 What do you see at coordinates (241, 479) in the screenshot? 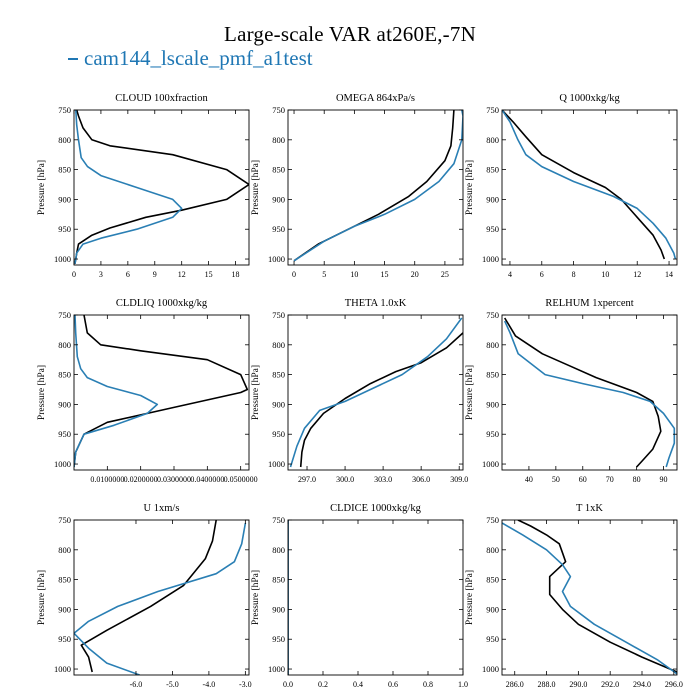
I see `x-tick-label: 0.0500000` at bounding box center [241, 479].